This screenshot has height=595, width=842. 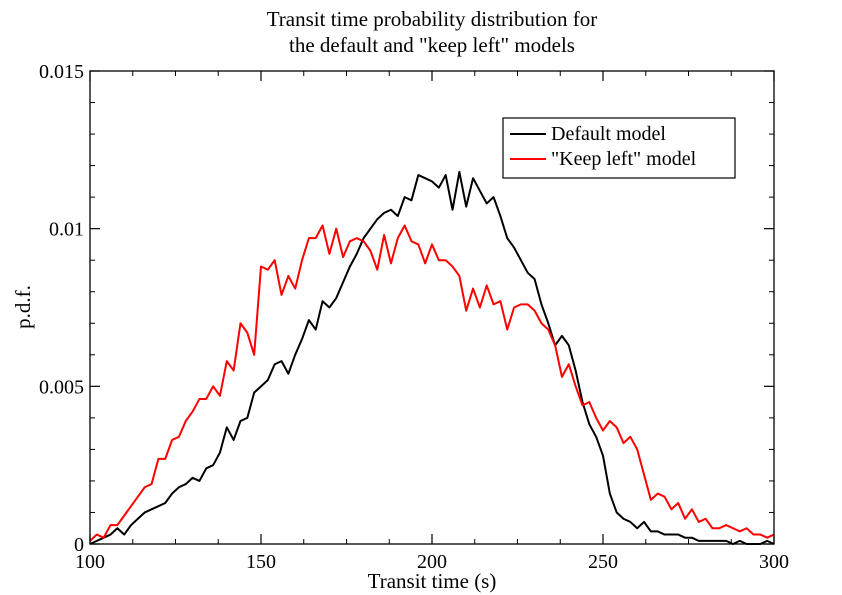 I want to click on y-tick-label: 0.005, so click(x=61, y=387).